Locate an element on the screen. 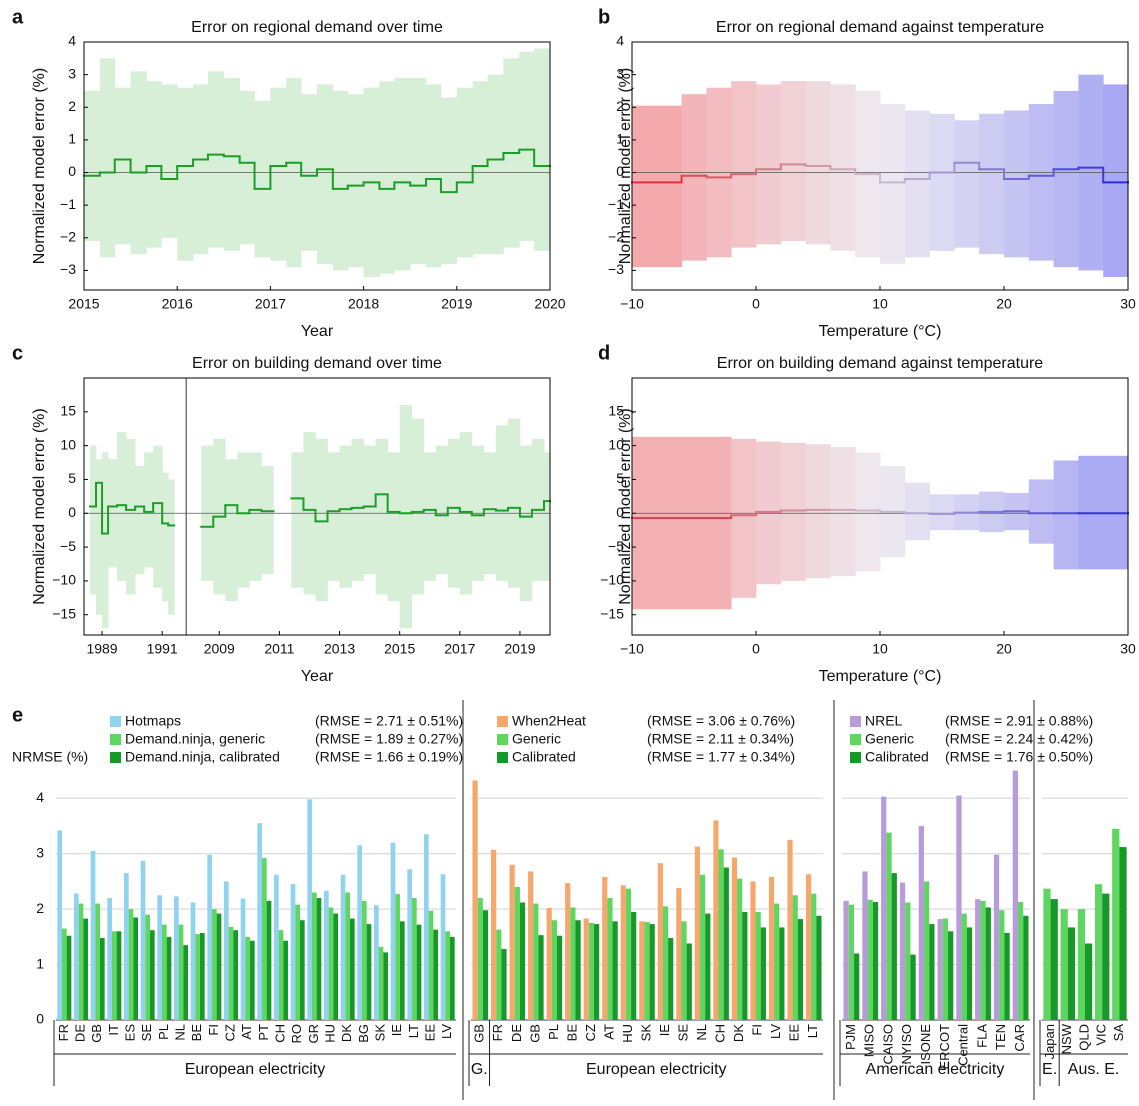  category-label: BE is located at coordinates (196, 1033).